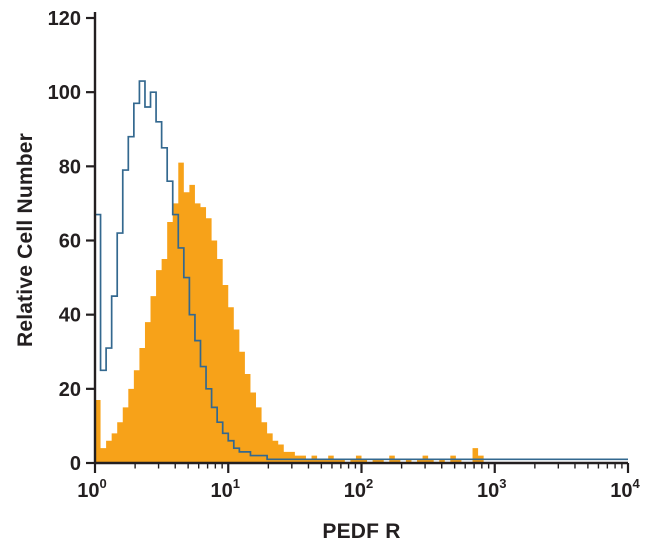 This screenshot has height=556, width=650. What do you see at coordinates (358, 489) in the screenshot?
I see `x-tick-label: 10²` at bounding box center [358, 489].